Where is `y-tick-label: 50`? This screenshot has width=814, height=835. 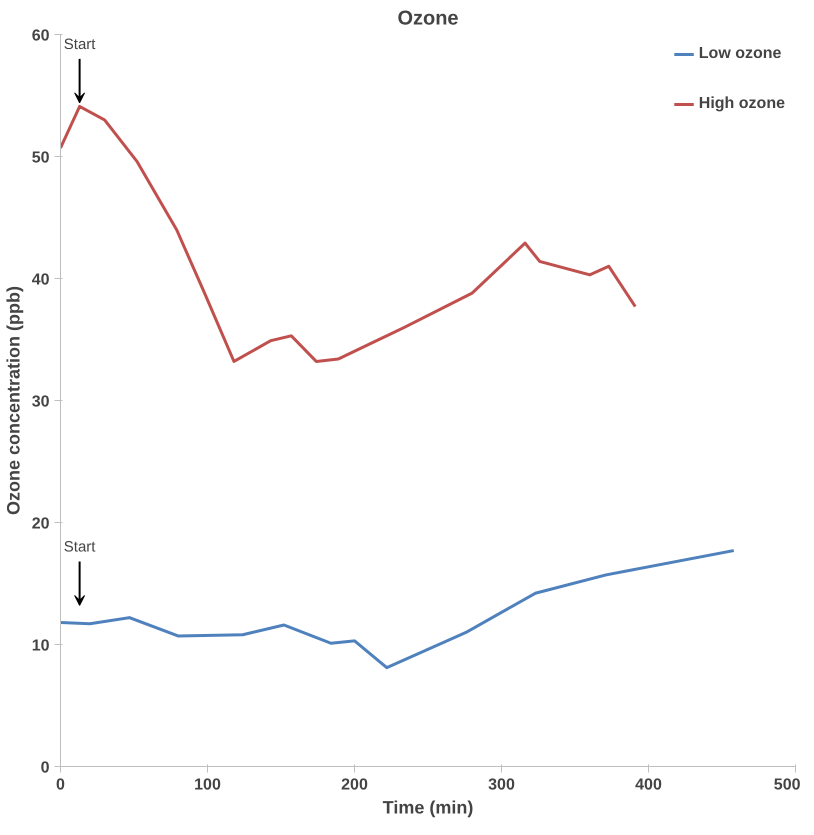
y-tick-label: 50 is located at coordinates (41, 158).